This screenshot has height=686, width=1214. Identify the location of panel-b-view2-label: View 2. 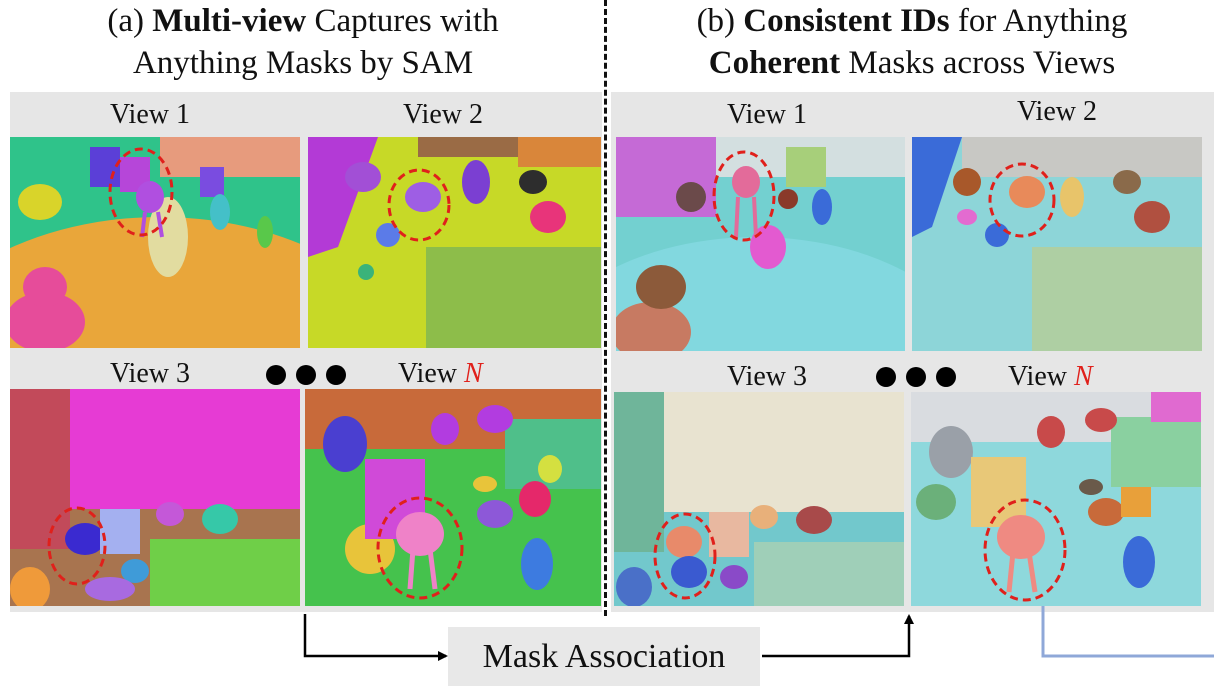
(1057, 111).